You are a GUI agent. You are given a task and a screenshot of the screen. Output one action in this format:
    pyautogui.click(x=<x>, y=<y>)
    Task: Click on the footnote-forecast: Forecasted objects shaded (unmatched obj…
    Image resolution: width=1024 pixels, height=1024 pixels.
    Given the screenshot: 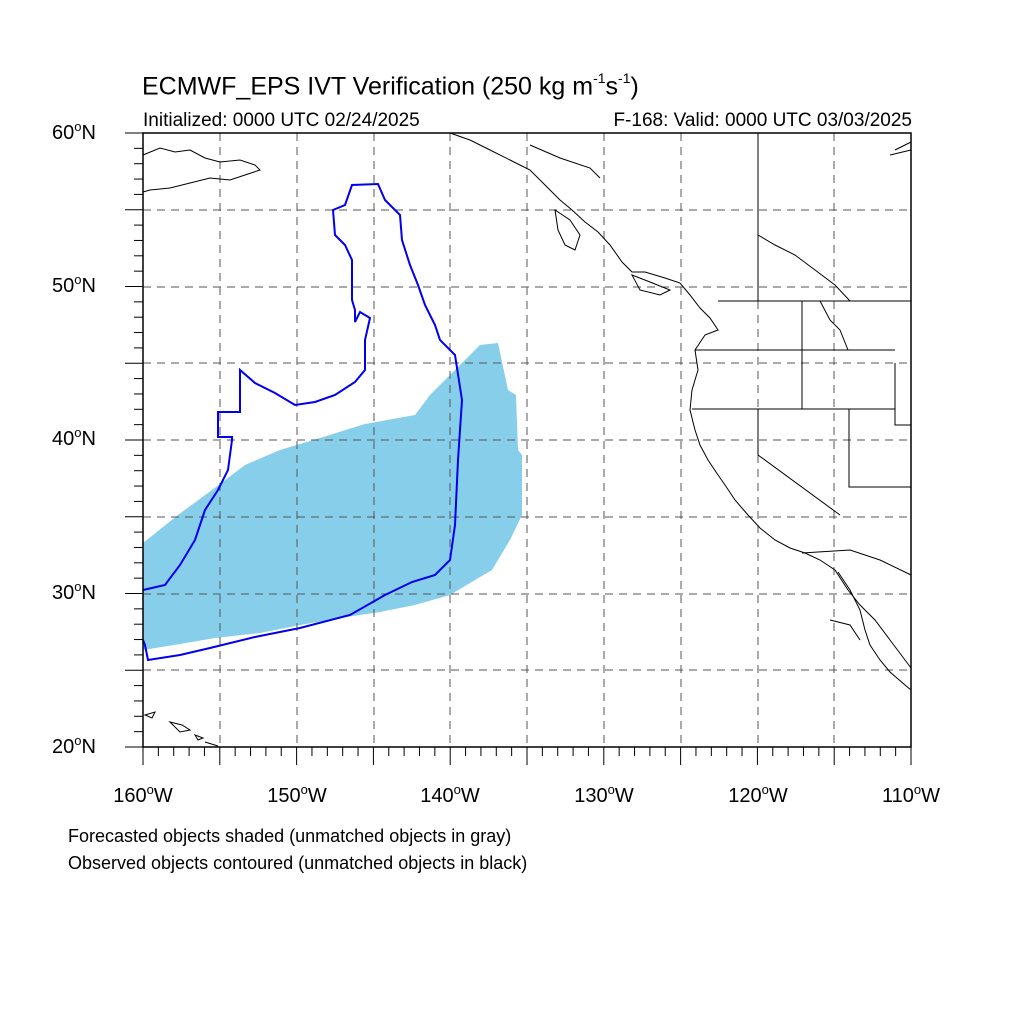 What is the action you would take?
    pyautogui.click(x=290, y=836)
    